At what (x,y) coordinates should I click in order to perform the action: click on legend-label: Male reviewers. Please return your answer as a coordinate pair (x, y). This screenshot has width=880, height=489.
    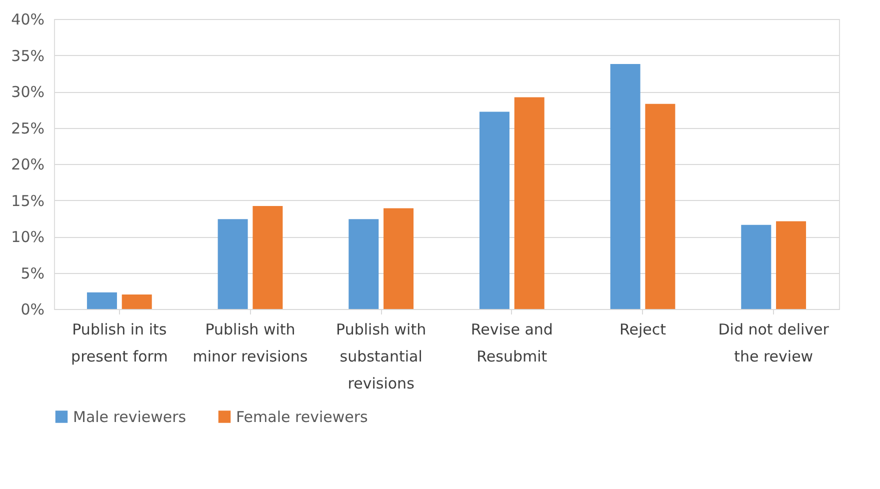
    Looking at the image, I should click on (129, 417).